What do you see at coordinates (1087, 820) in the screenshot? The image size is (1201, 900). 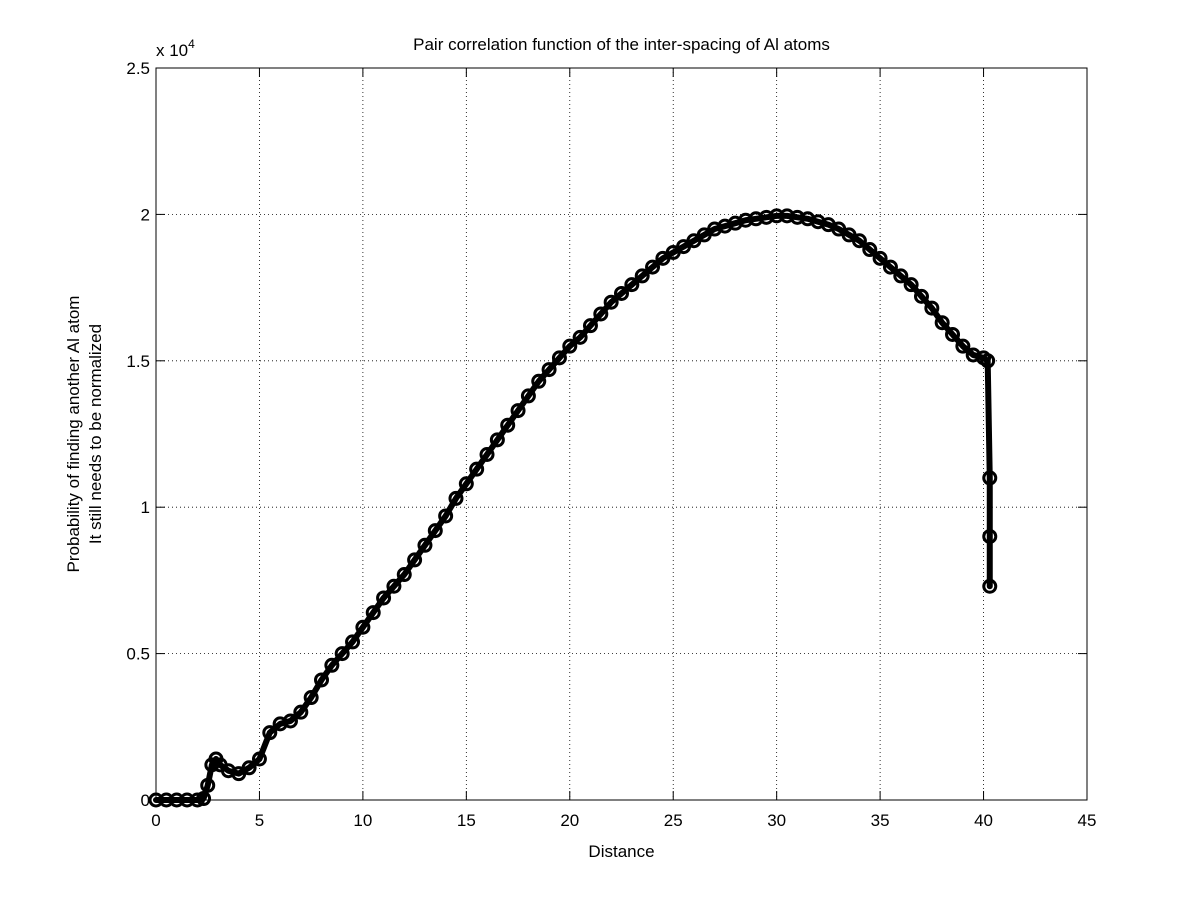 I see `x-tick-label: 45` at bounding box center [1087, 820].